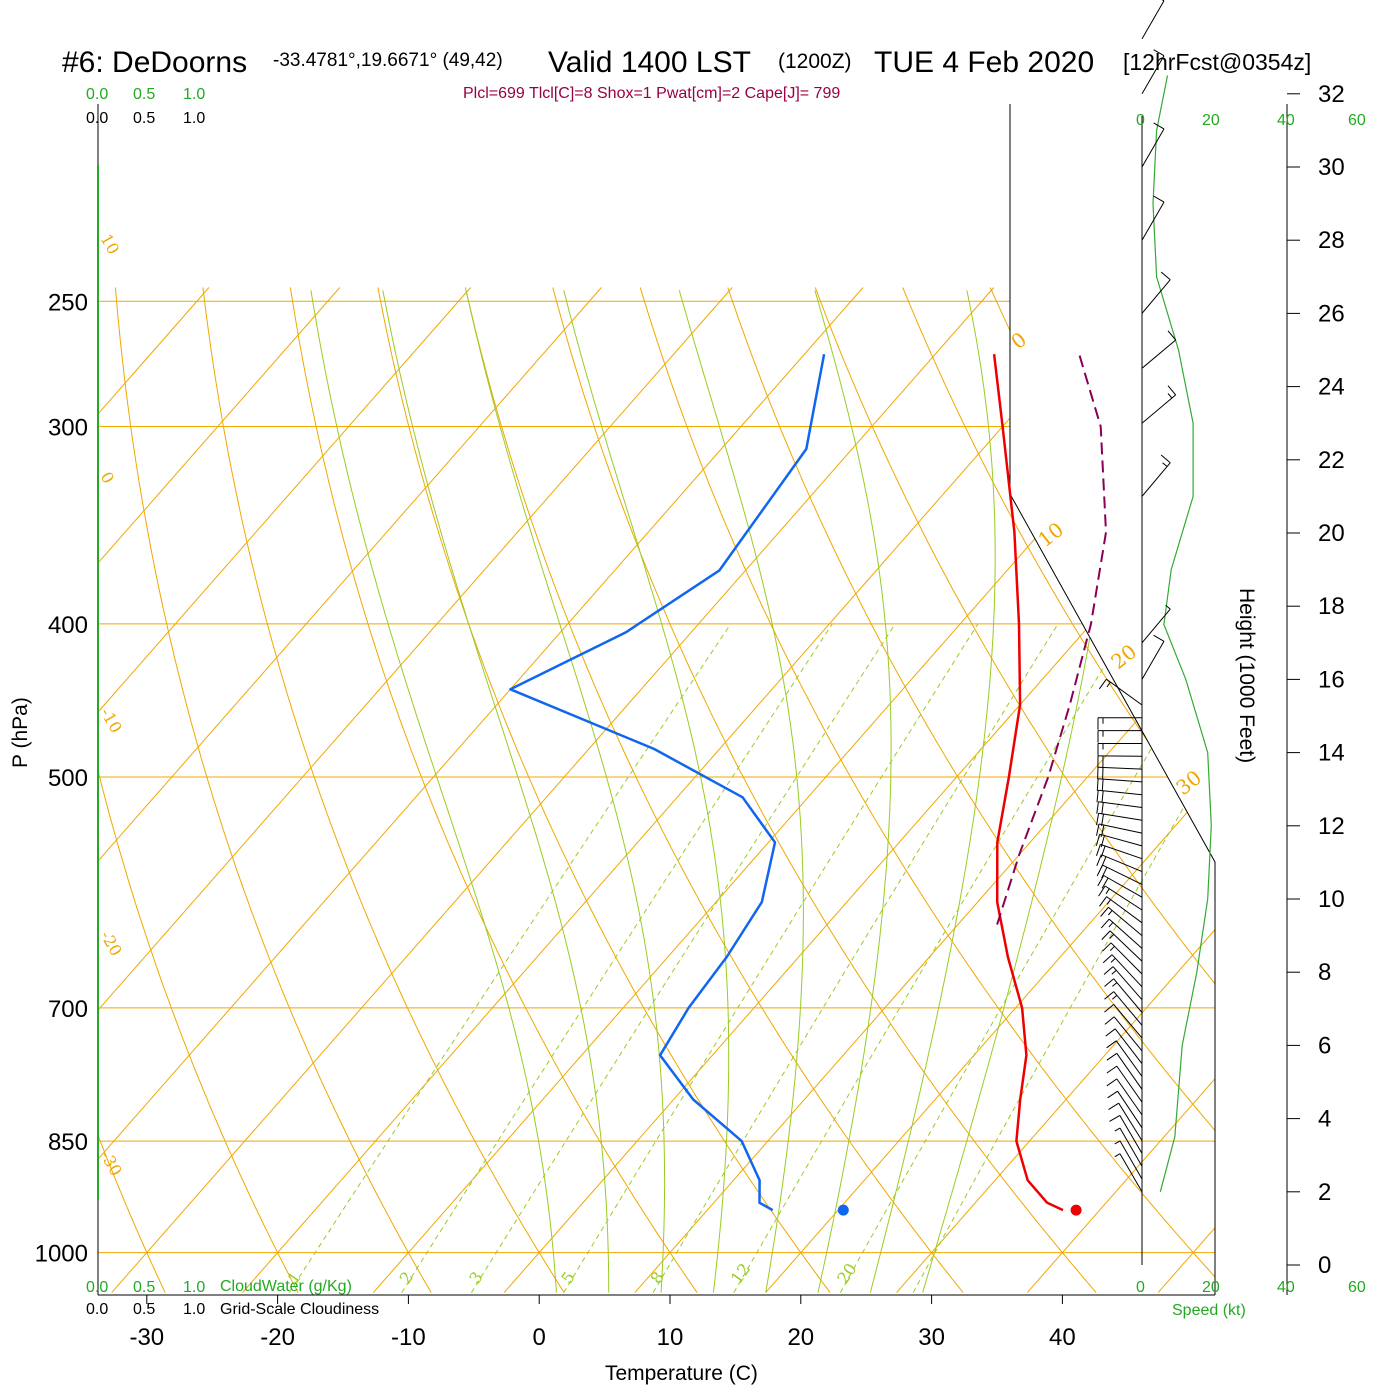 This screenshot has width=1400, height=1400. I want to click on height-tick-label: 26, so click(1331, 313).